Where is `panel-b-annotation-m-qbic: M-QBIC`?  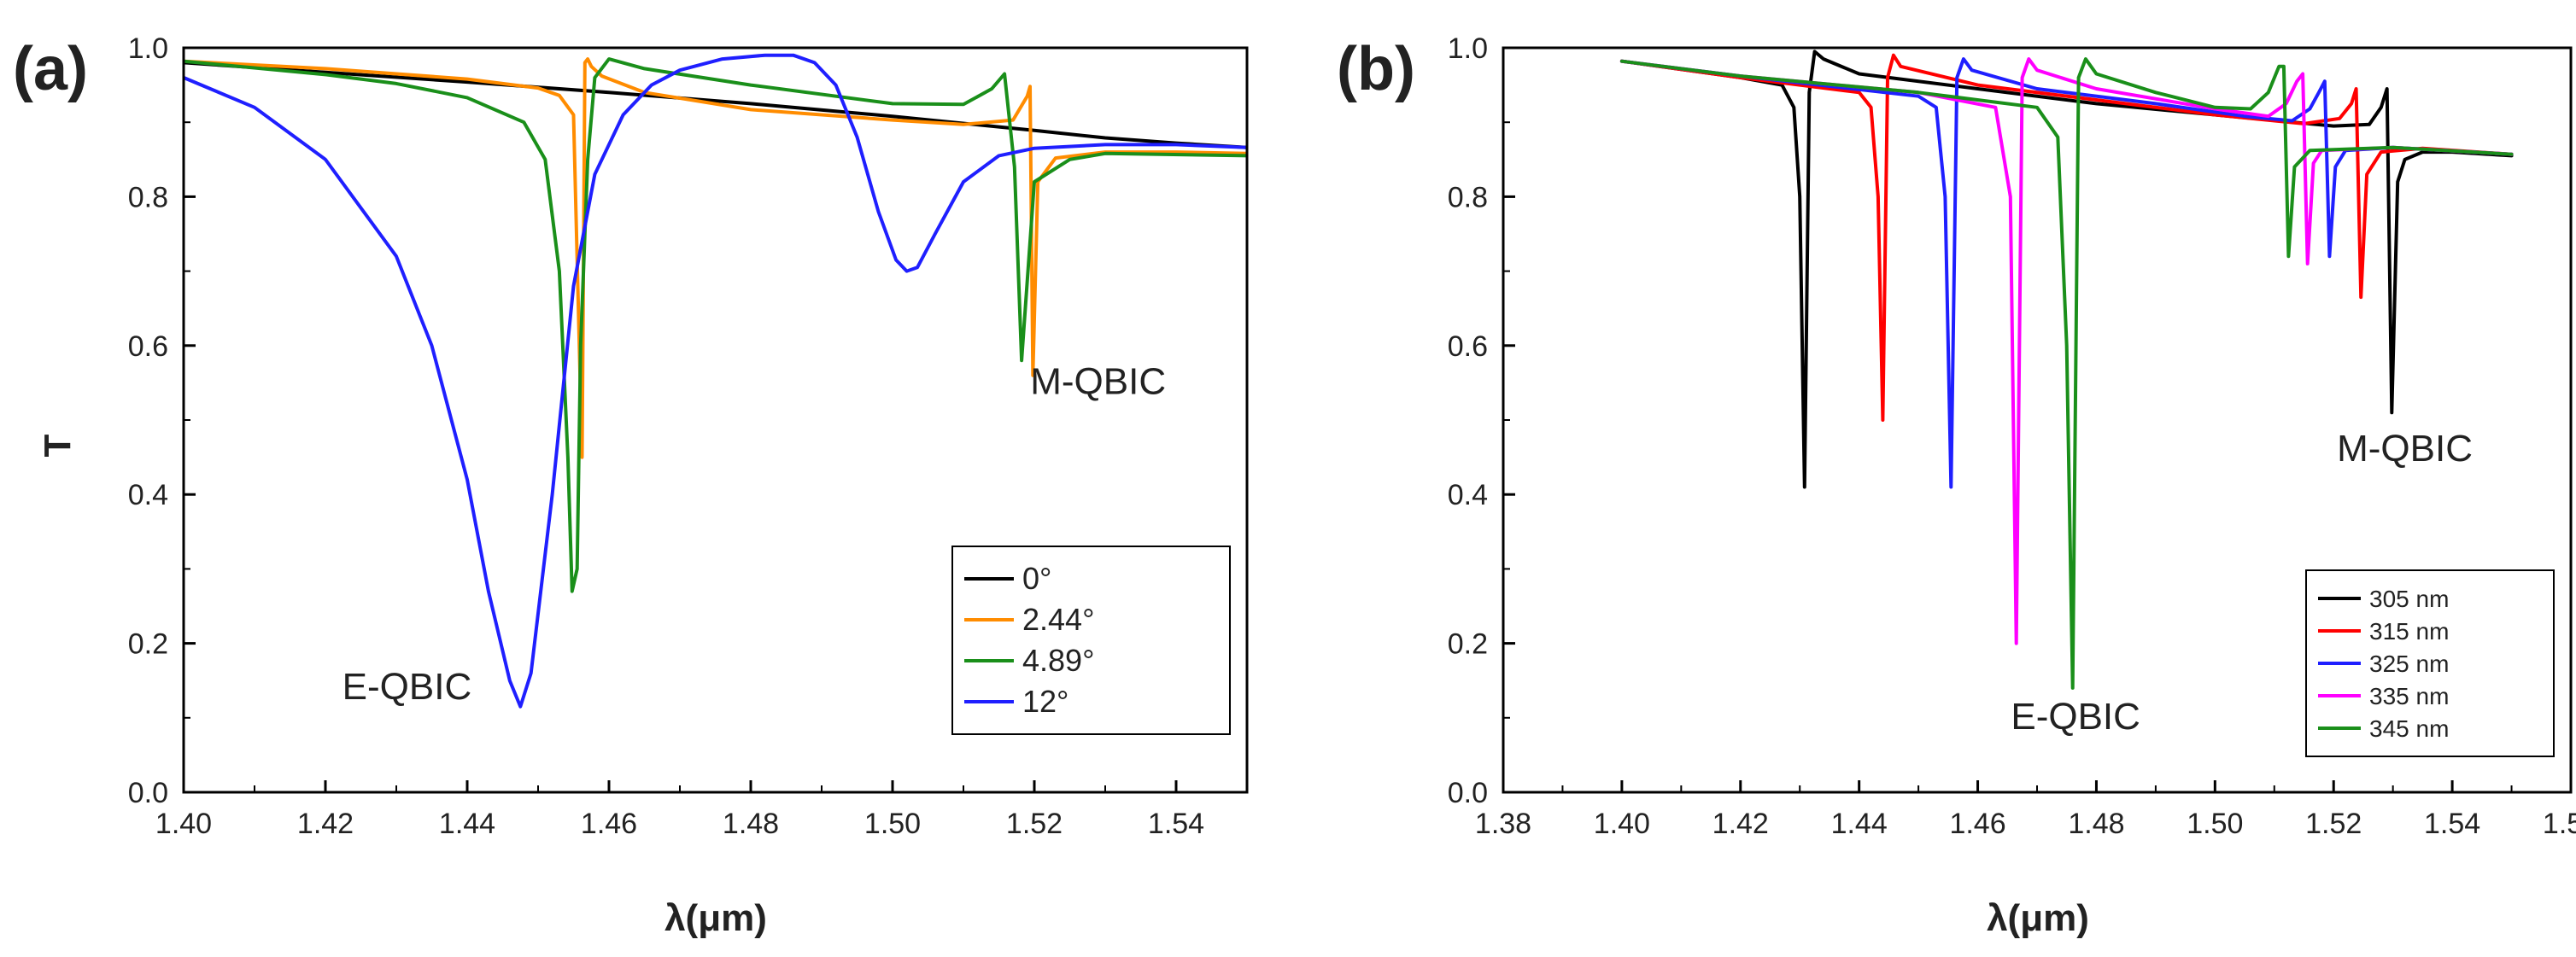 panel-b-annotation-m-qbic: M-QBIC is located at coordinates (2405, 449).